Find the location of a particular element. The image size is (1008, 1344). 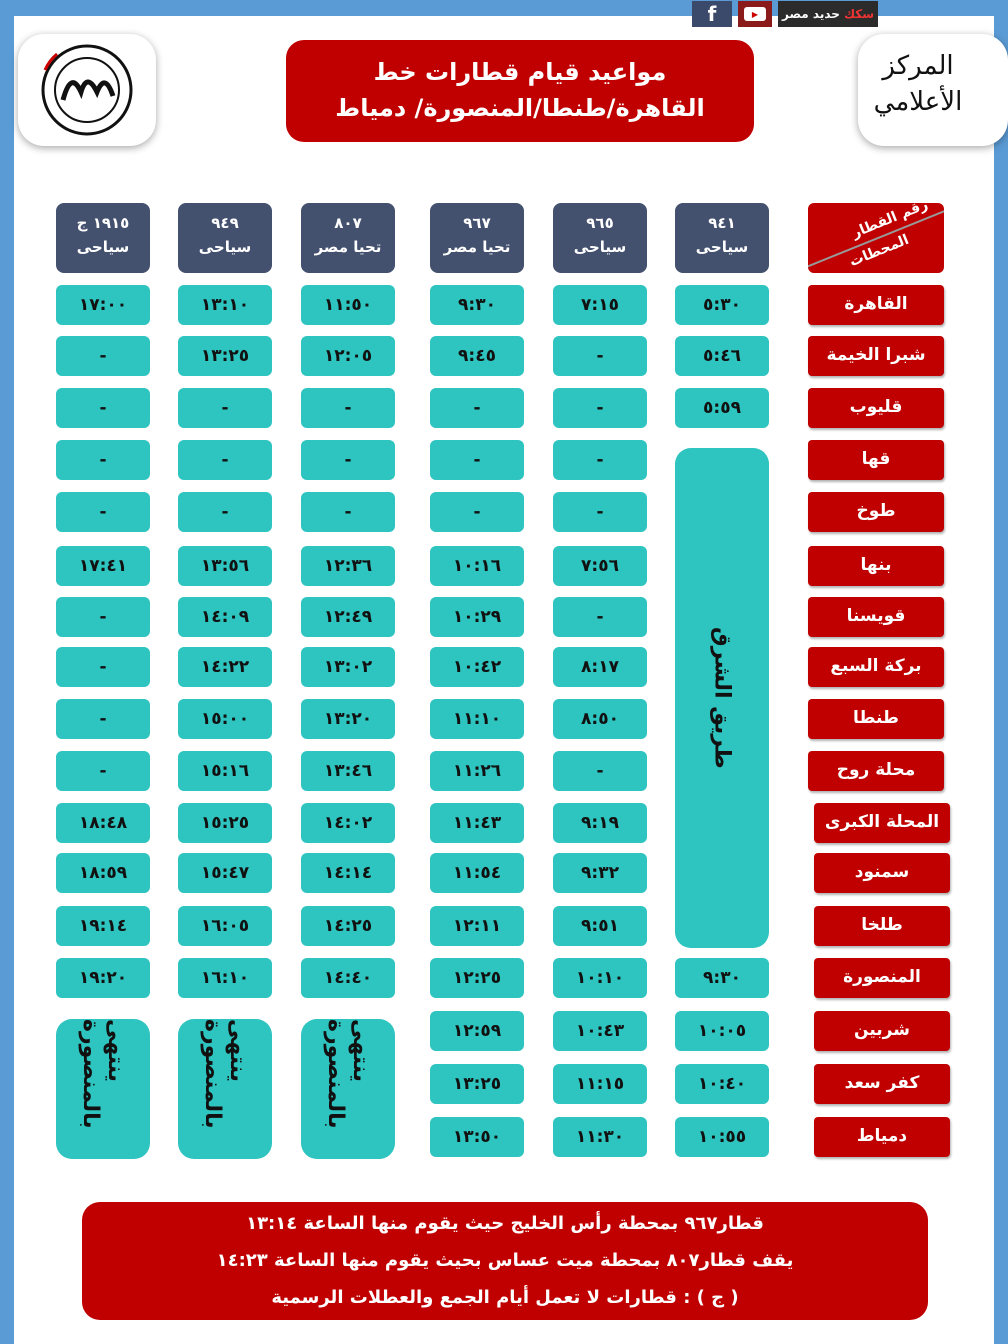

time-cell: ١٤:٢٥ is located at coordinates (348, 926).